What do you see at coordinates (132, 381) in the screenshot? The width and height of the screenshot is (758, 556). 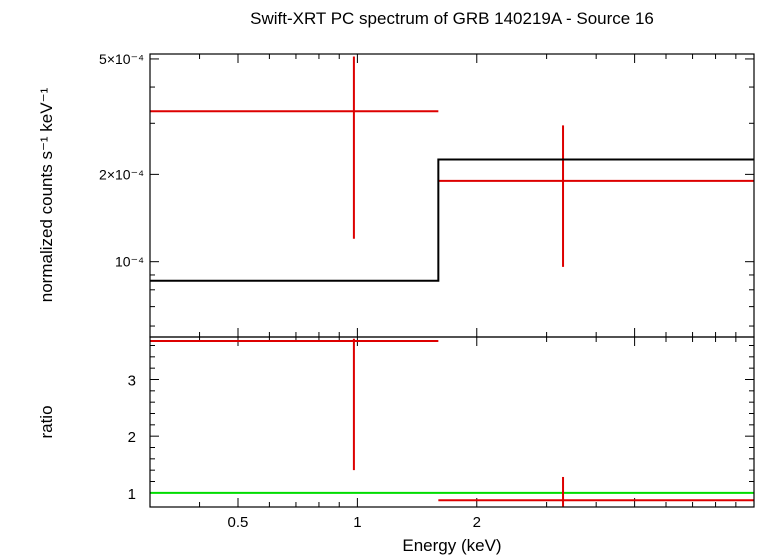 I see `y-tick-label: 3` at bounding box center [132, 381].